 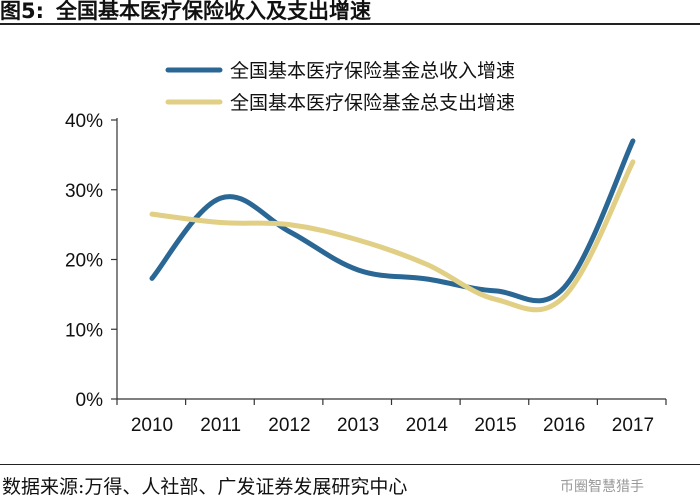 I want to click on y-tick-label: 40%, so click(x=84, y=121).